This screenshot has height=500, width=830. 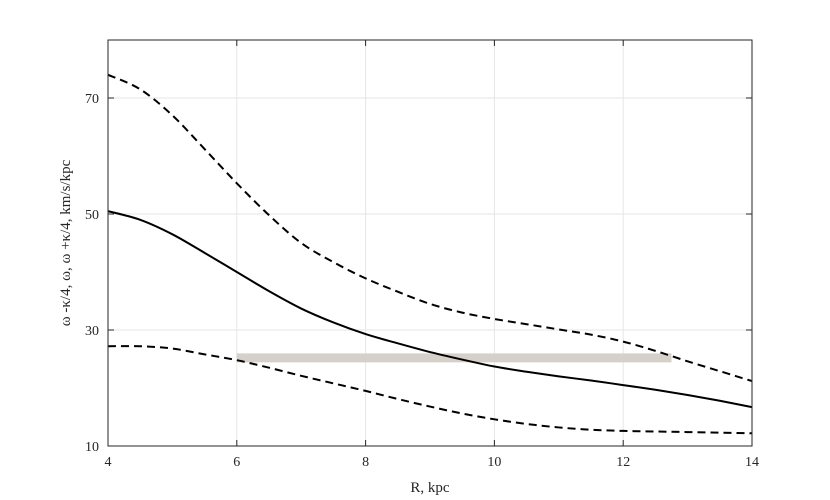 What do you see at coordinates (66, 242) in the screenshot?
I see `y-axis-label: ω -κ/4, ω, ω +κ/4, km/s/kpc` at bounding box center [66, 242].